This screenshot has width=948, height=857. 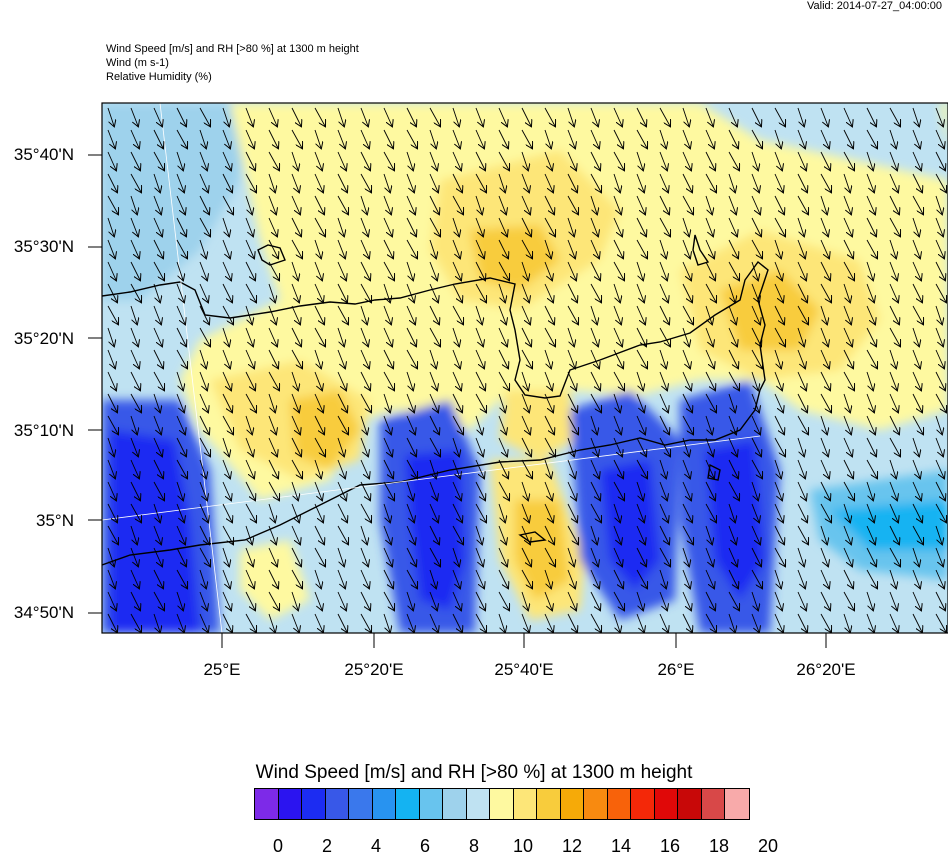 I want to click on x-tick-label: 26°20'E, so click(x=826, y=669).